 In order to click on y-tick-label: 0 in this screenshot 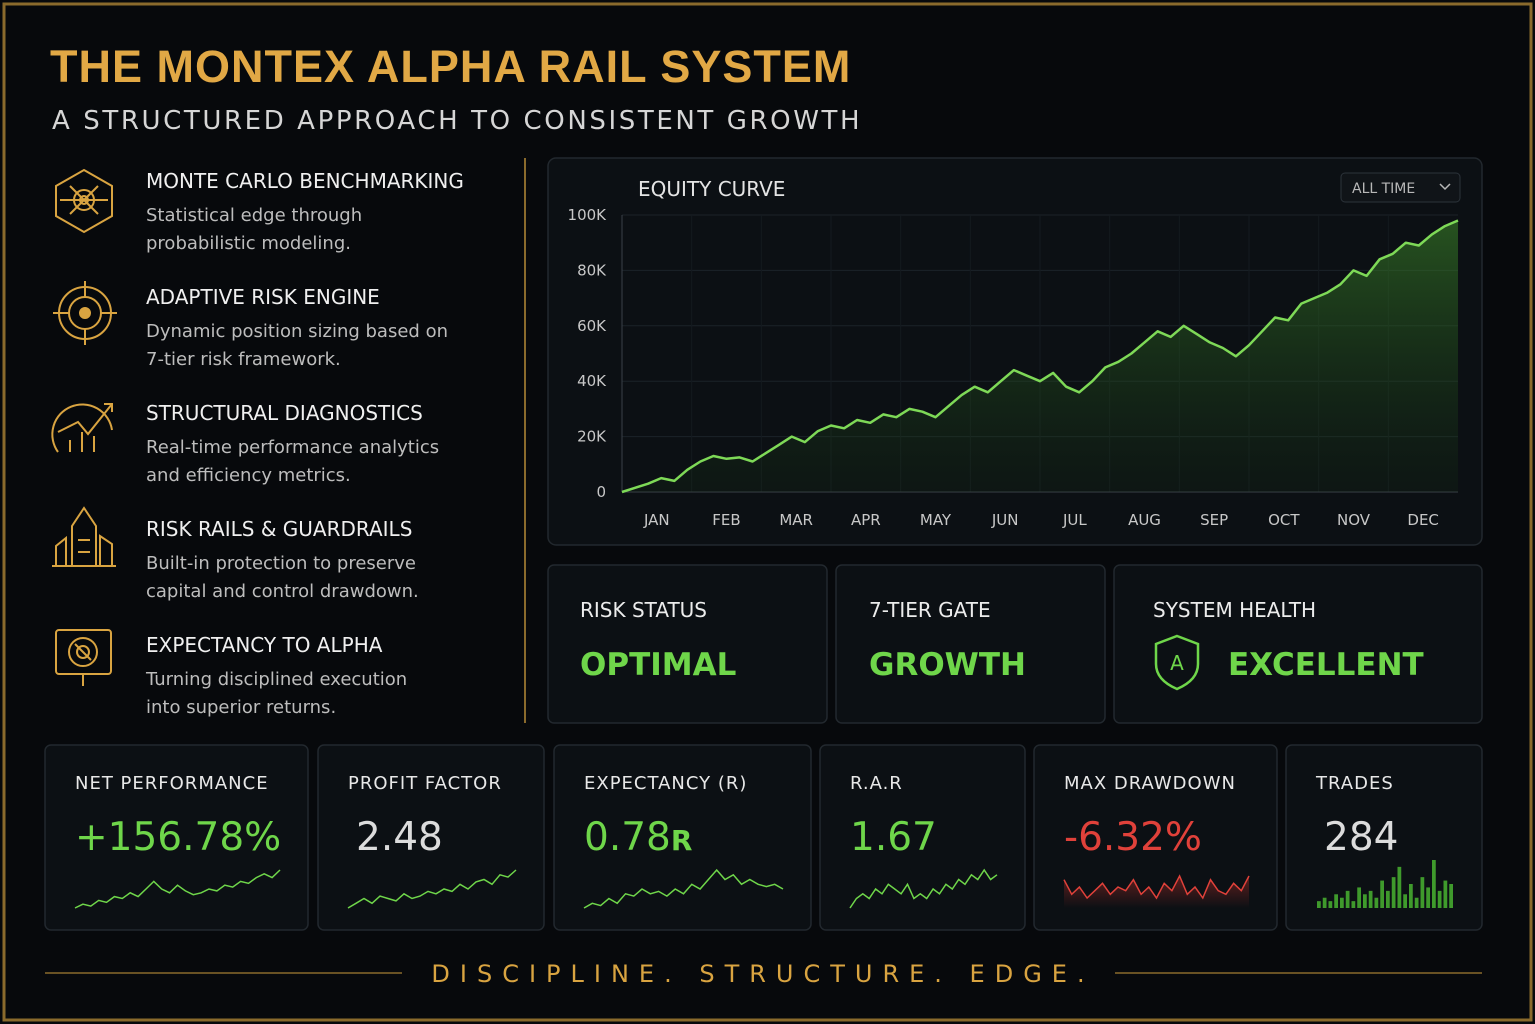, I will do `click(601, 492)`.